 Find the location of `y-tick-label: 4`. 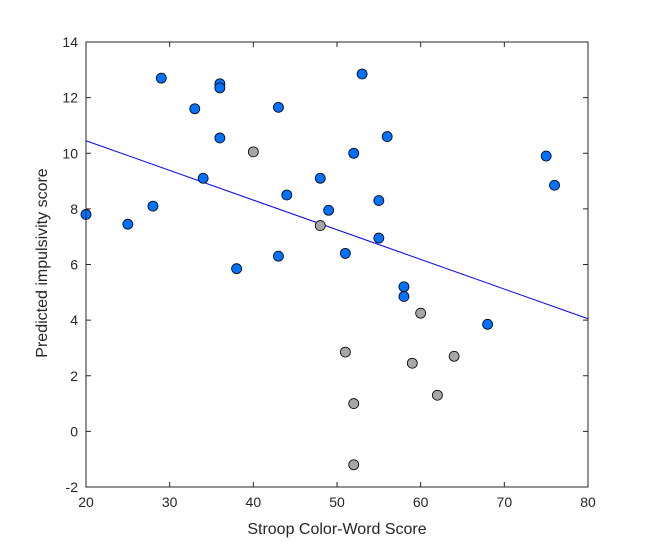

y-tick-label: 4 is located at coordinates (74, 320).